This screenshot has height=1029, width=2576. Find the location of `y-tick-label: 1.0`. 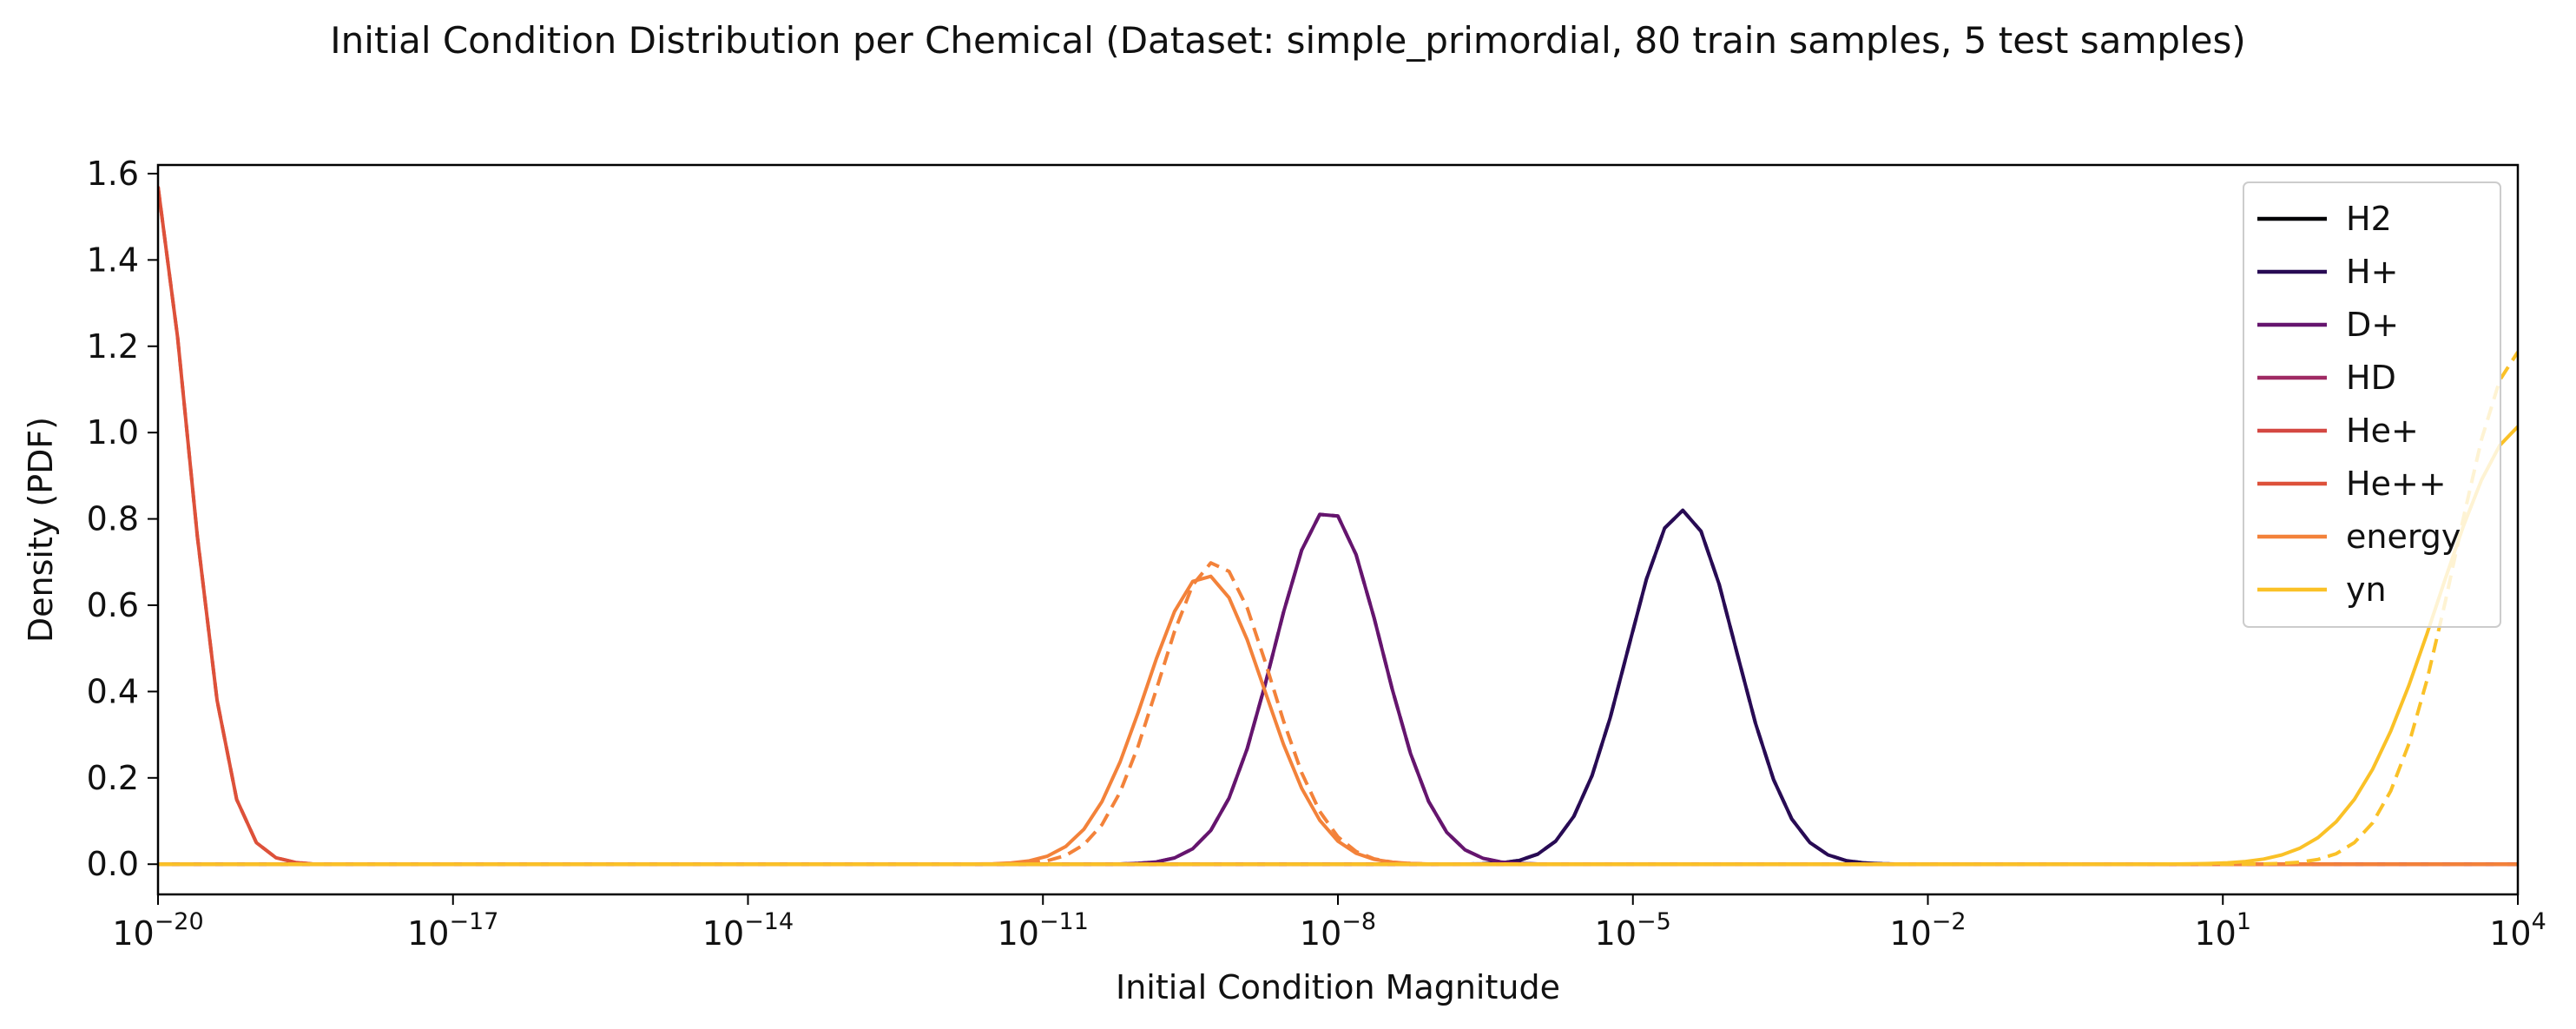

y-tick-label: 1.0 is located at coordinates (113, 432).